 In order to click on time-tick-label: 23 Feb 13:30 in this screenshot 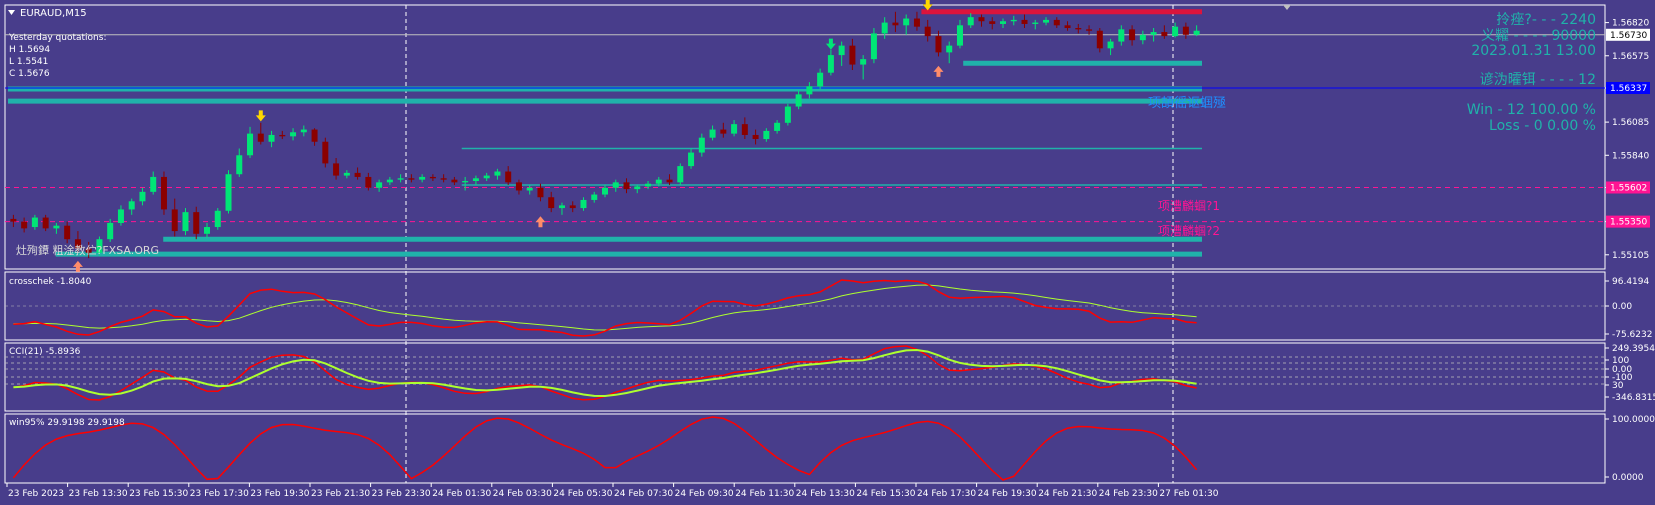, I will do `click(98, 494)`.